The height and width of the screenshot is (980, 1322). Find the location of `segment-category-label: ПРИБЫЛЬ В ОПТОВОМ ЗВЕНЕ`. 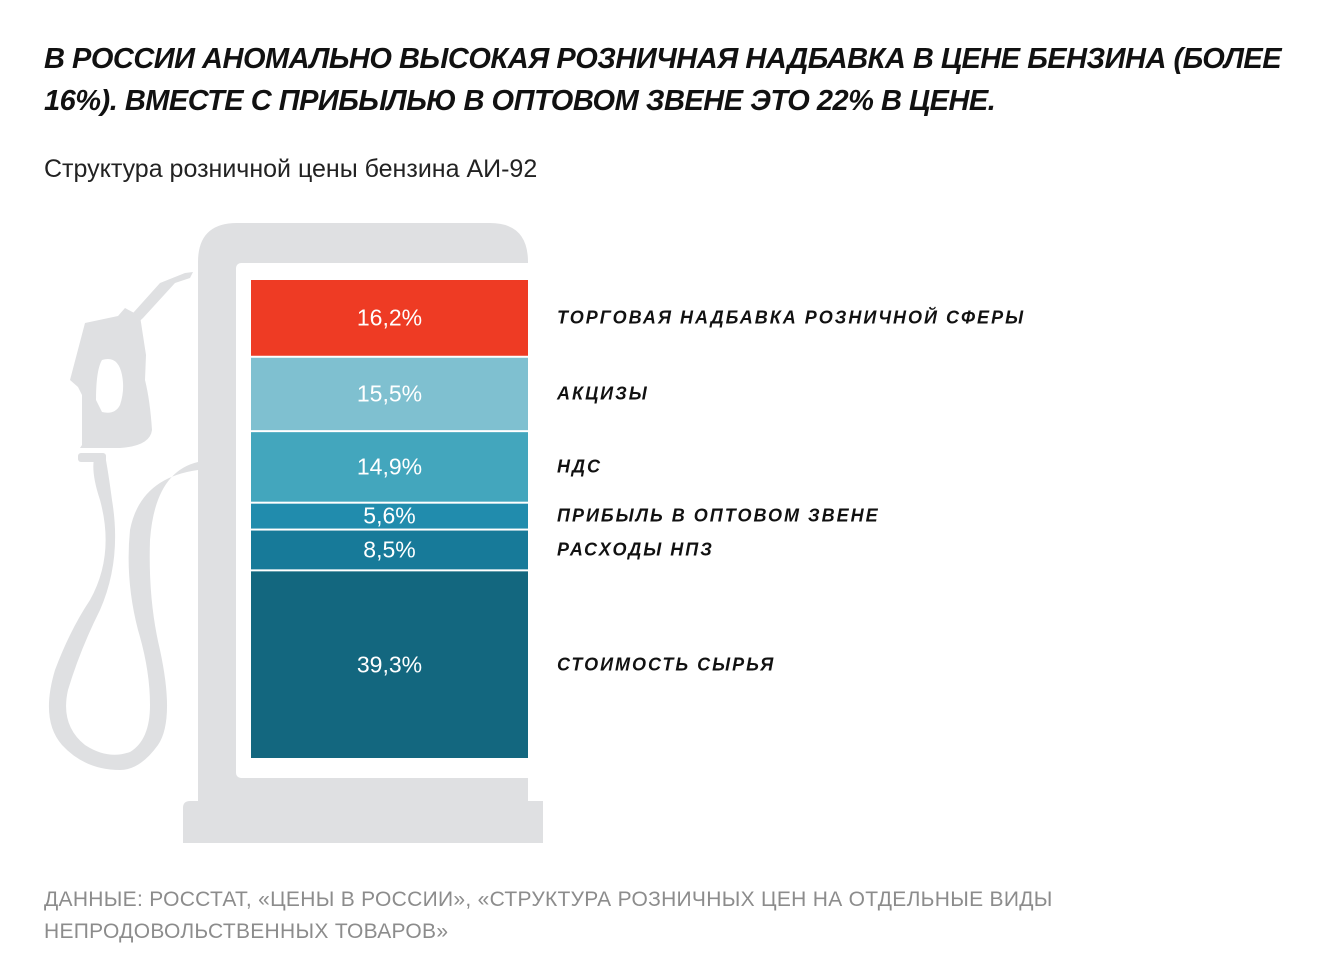

segment-category-label: ПРИБЫЛЬ В ОПТОВОМ ЗВЕНЕ is located at coordinates (718, 515).